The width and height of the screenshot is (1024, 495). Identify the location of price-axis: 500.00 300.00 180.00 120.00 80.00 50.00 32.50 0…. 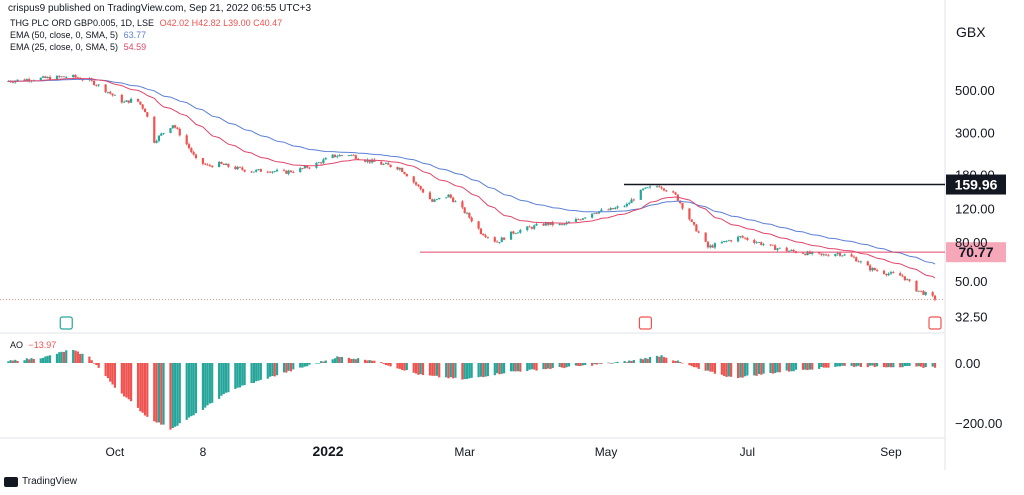
(978, 257).